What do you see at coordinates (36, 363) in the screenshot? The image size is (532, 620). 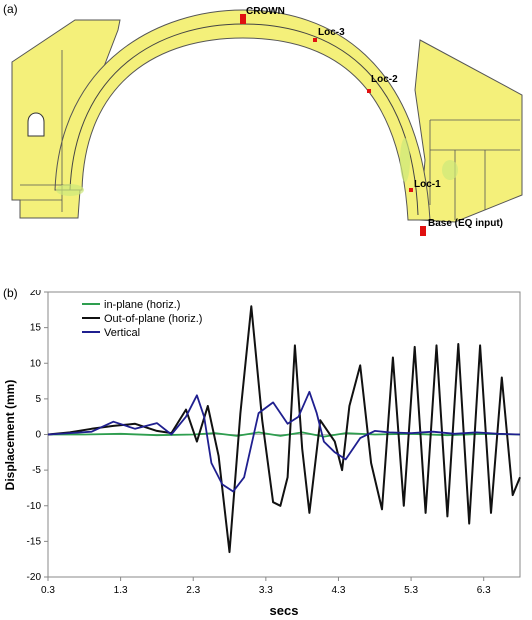 I see `y-tick-label: 10` at bounding box center [36, 363].